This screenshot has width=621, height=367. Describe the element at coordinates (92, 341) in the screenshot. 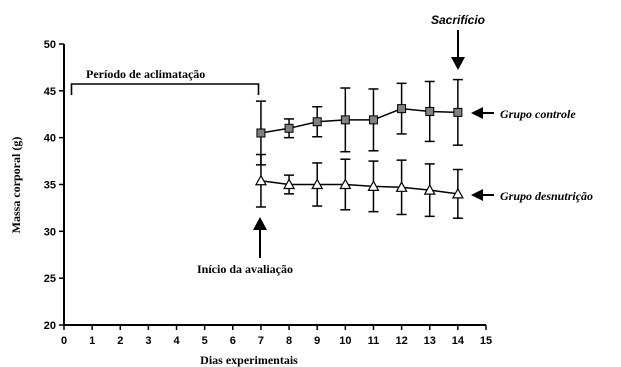

I see `x-tick-label: 1` at that location.